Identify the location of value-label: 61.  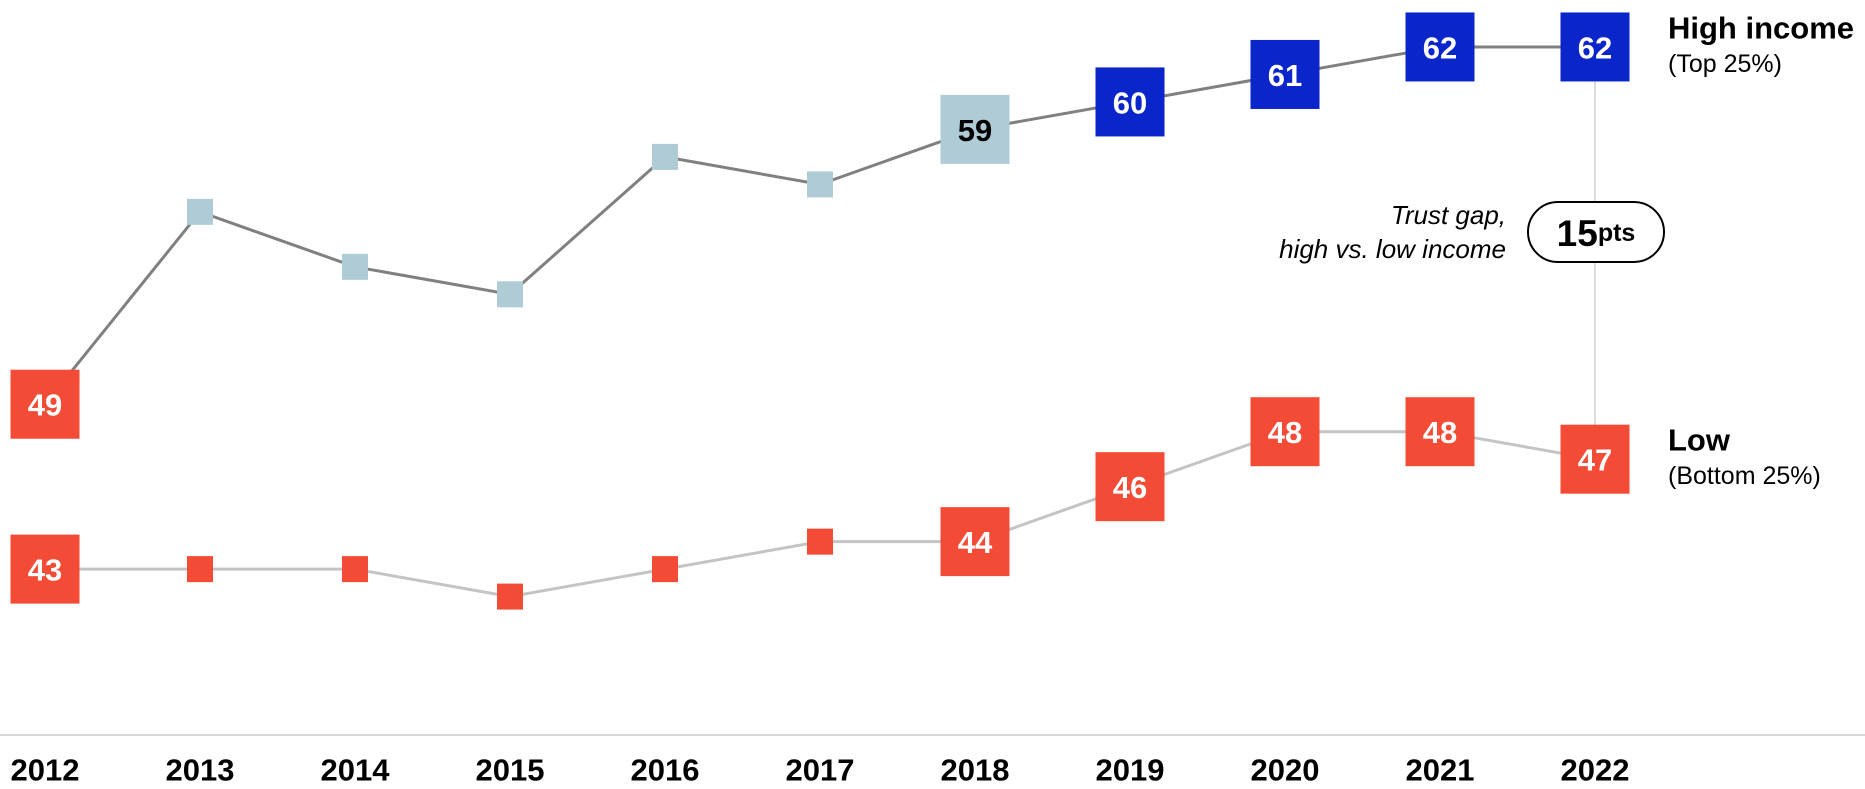
(1285, 75).